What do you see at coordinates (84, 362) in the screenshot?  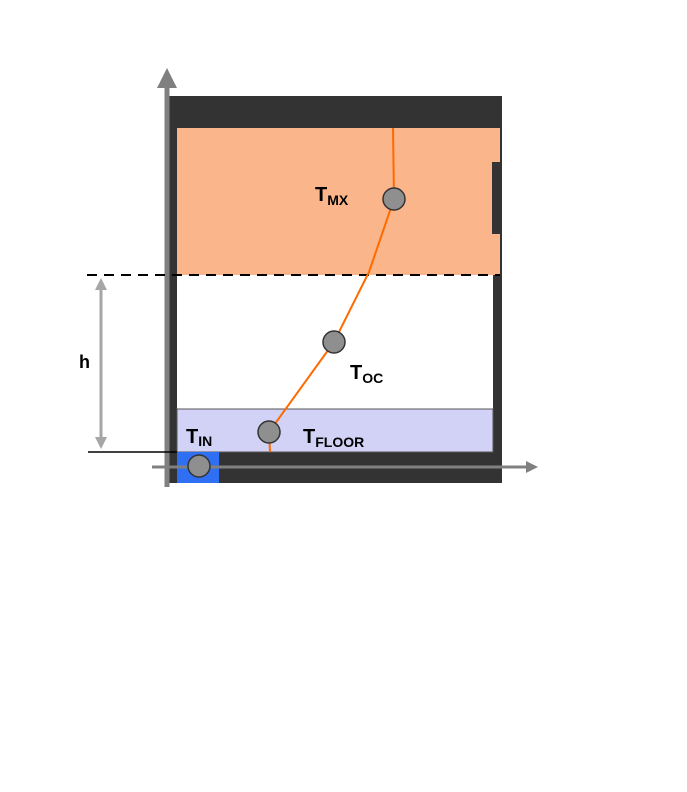 I see `label-h: h` at bounding box center [84, 362].